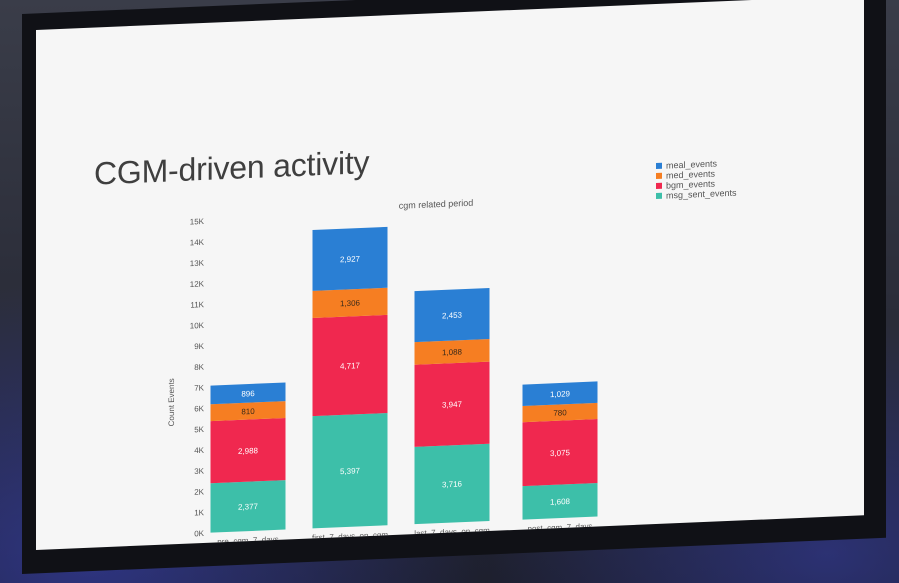  What do you see at coordinates (199, 512) in the screenshot?
I see `y-tick-label: 1K` at bounding box center [199, 512].